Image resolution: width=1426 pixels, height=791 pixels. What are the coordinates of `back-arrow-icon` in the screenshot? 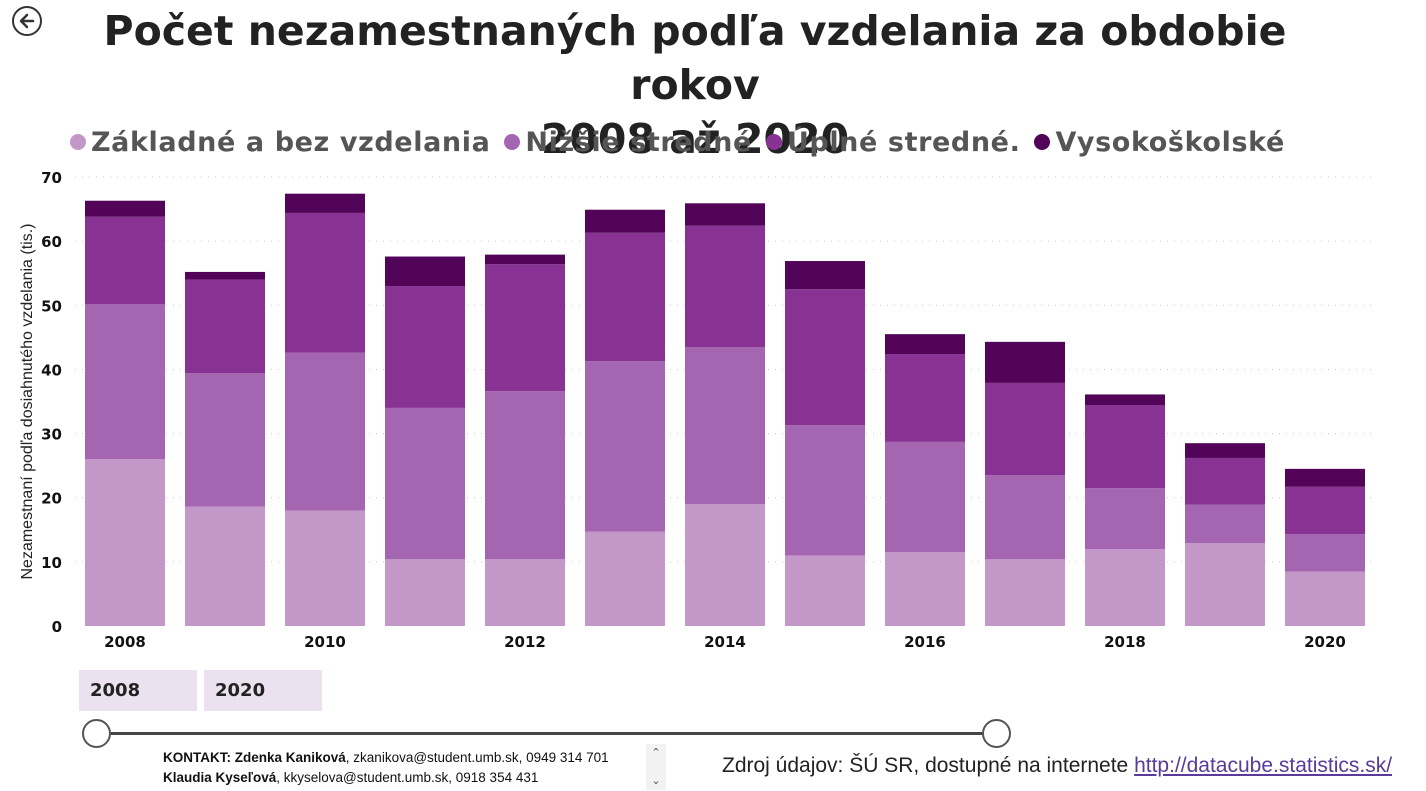 It's located at (27, 21).